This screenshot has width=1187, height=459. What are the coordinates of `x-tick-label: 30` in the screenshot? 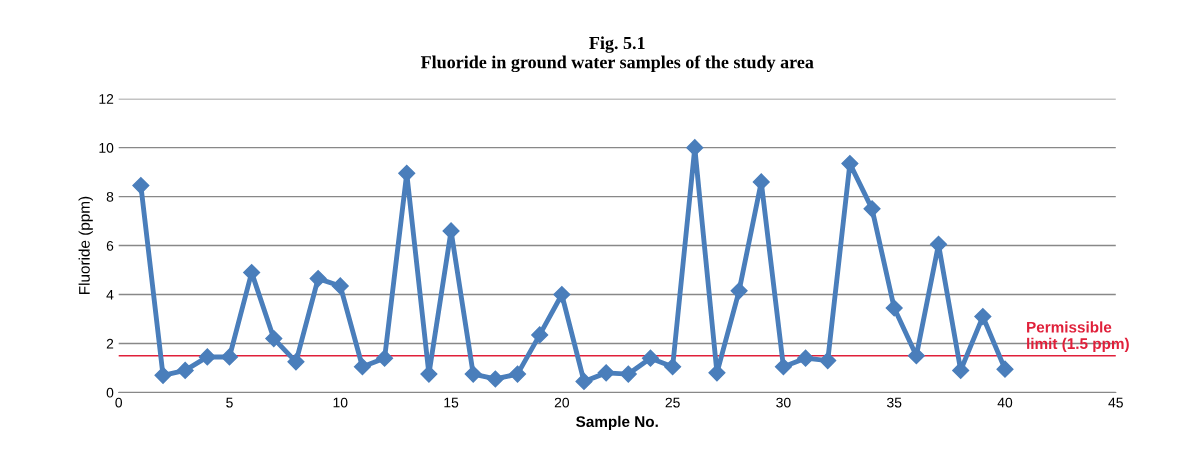 It's located at (783, 402).